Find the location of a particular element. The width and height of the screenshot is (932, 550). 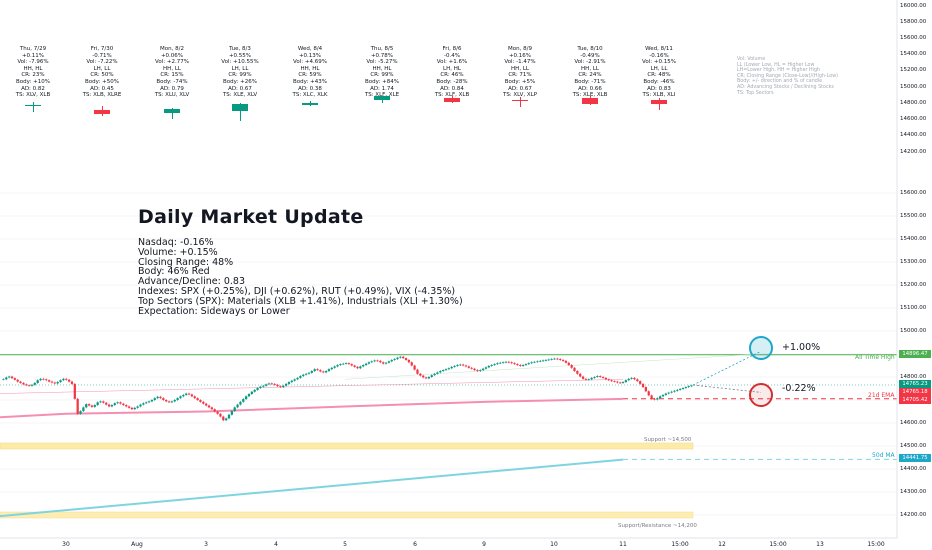

daily-summary-line: AD: 0.38 is located at coordinates (310, 88).